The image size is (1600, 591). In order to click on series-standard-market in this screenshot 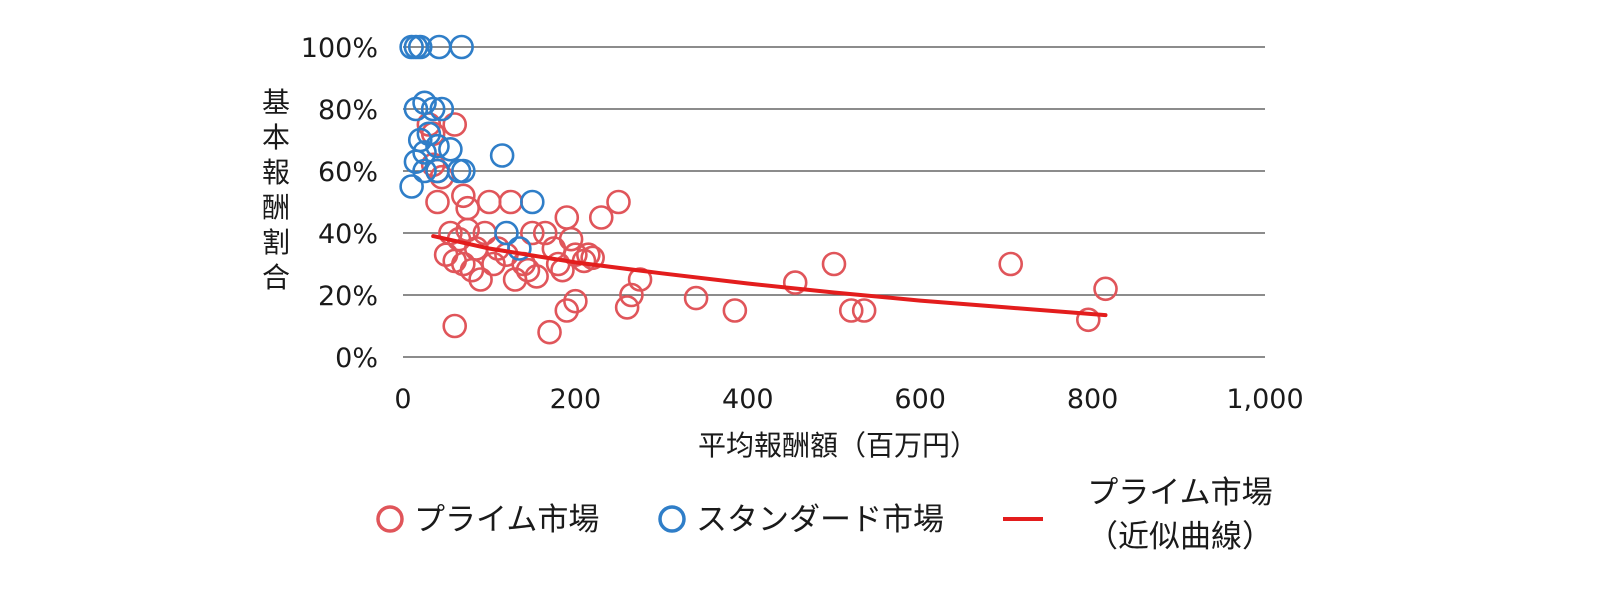, I will do `click(472, 147)`.